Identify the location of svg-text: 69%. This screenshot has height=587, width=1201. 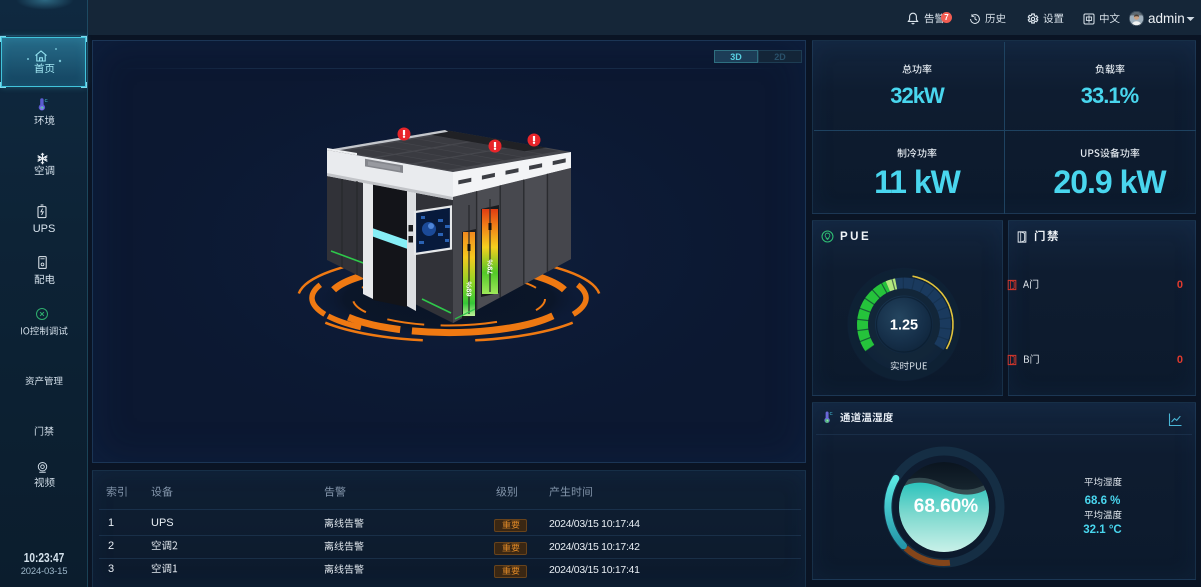
(469, 288).